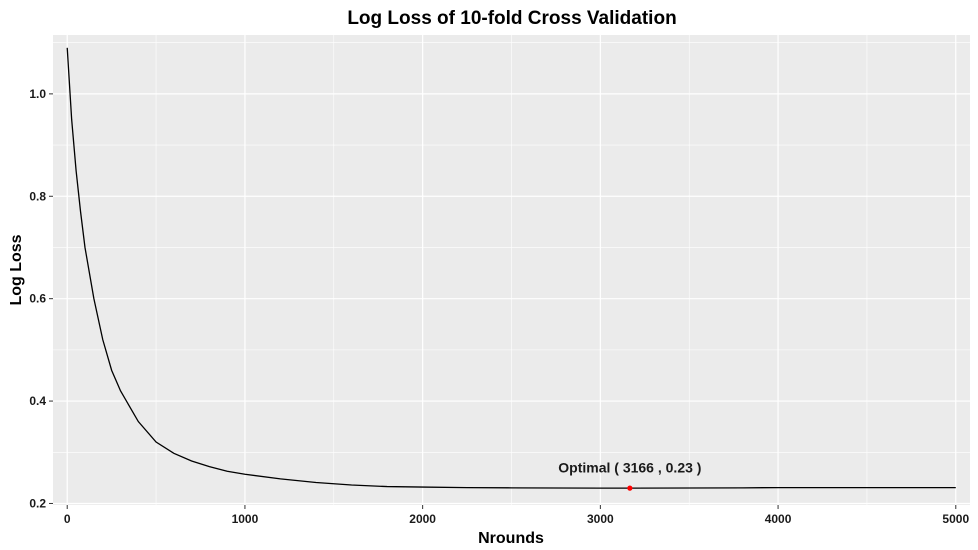 This screenshot has width=978, height=550. I want to click on x-tick-label: 3000, so click(600, 519).